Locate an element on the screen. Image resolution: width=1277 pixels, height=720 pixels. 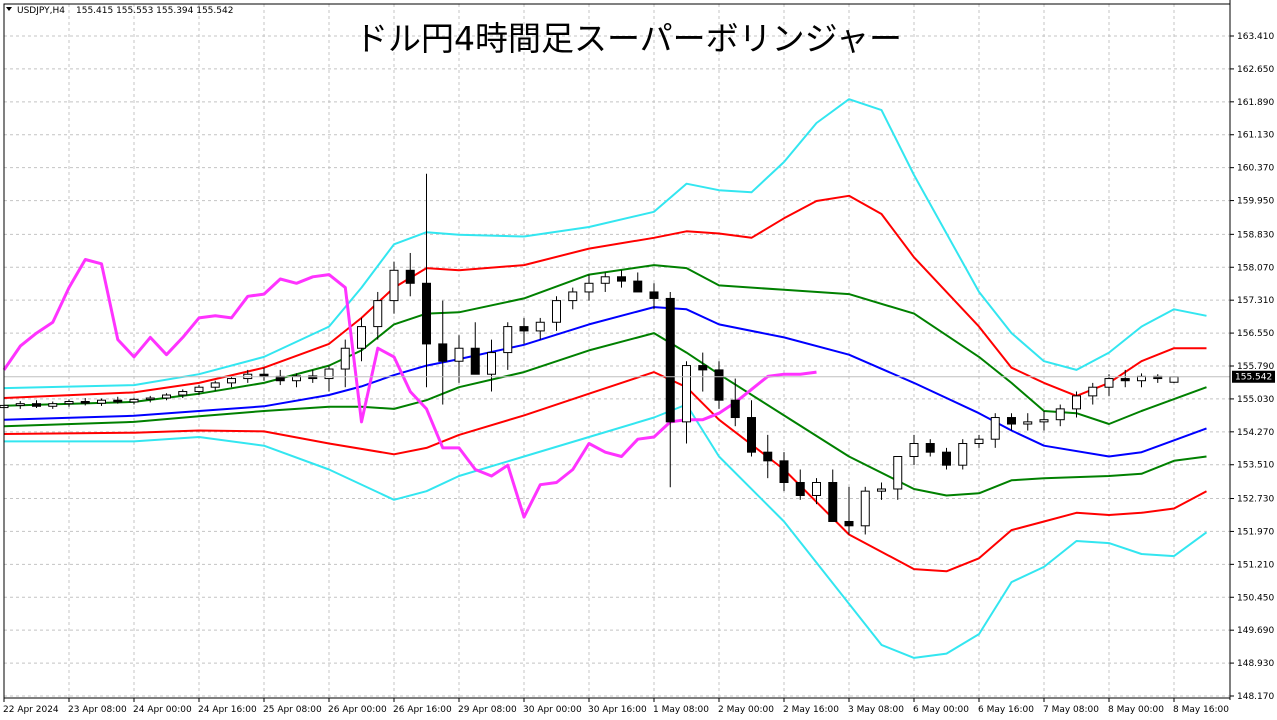
x-tick-label: 3 May 08:00 is located at coordinates (876, 710).